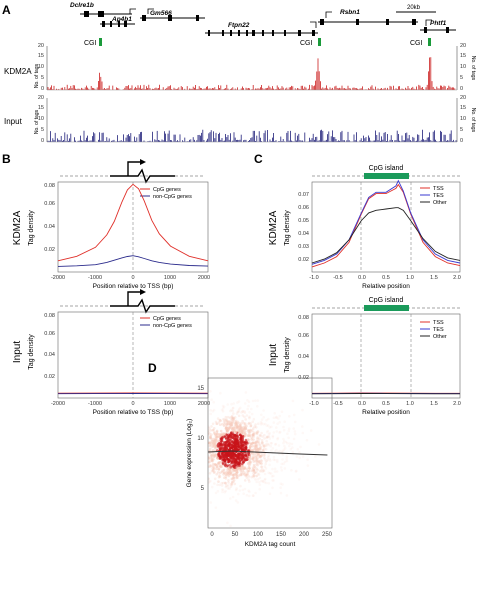 Image resolution: width=478 pixels, height=590 pixels. Describe the element at coordinates (303, 195) in the screenshot. I see `ytick-c-kdm2a-5: 0.07` at that location.